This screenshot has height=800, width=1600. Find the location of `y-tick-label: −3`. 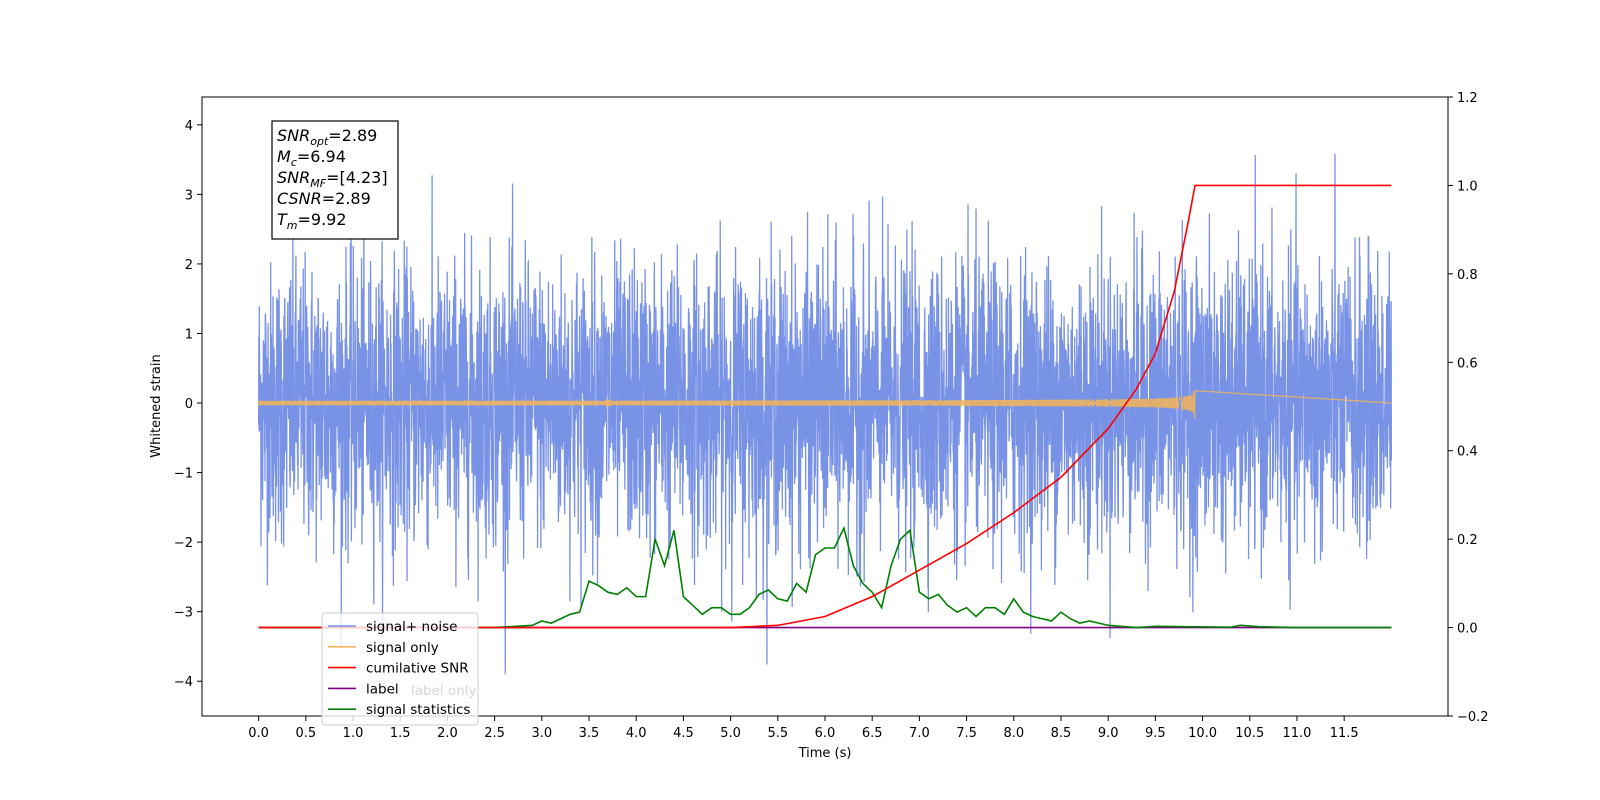

y-tick-label: −3 is located at coordinates (183, 613).